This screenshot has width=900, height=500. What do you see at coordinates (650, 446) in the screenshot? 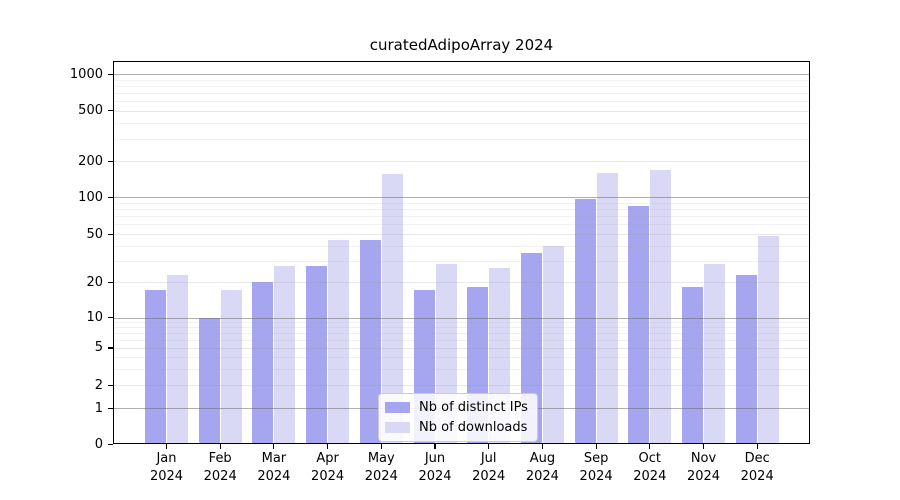
I see `x-tick-mark-oct` at bounding box center [650, 446].